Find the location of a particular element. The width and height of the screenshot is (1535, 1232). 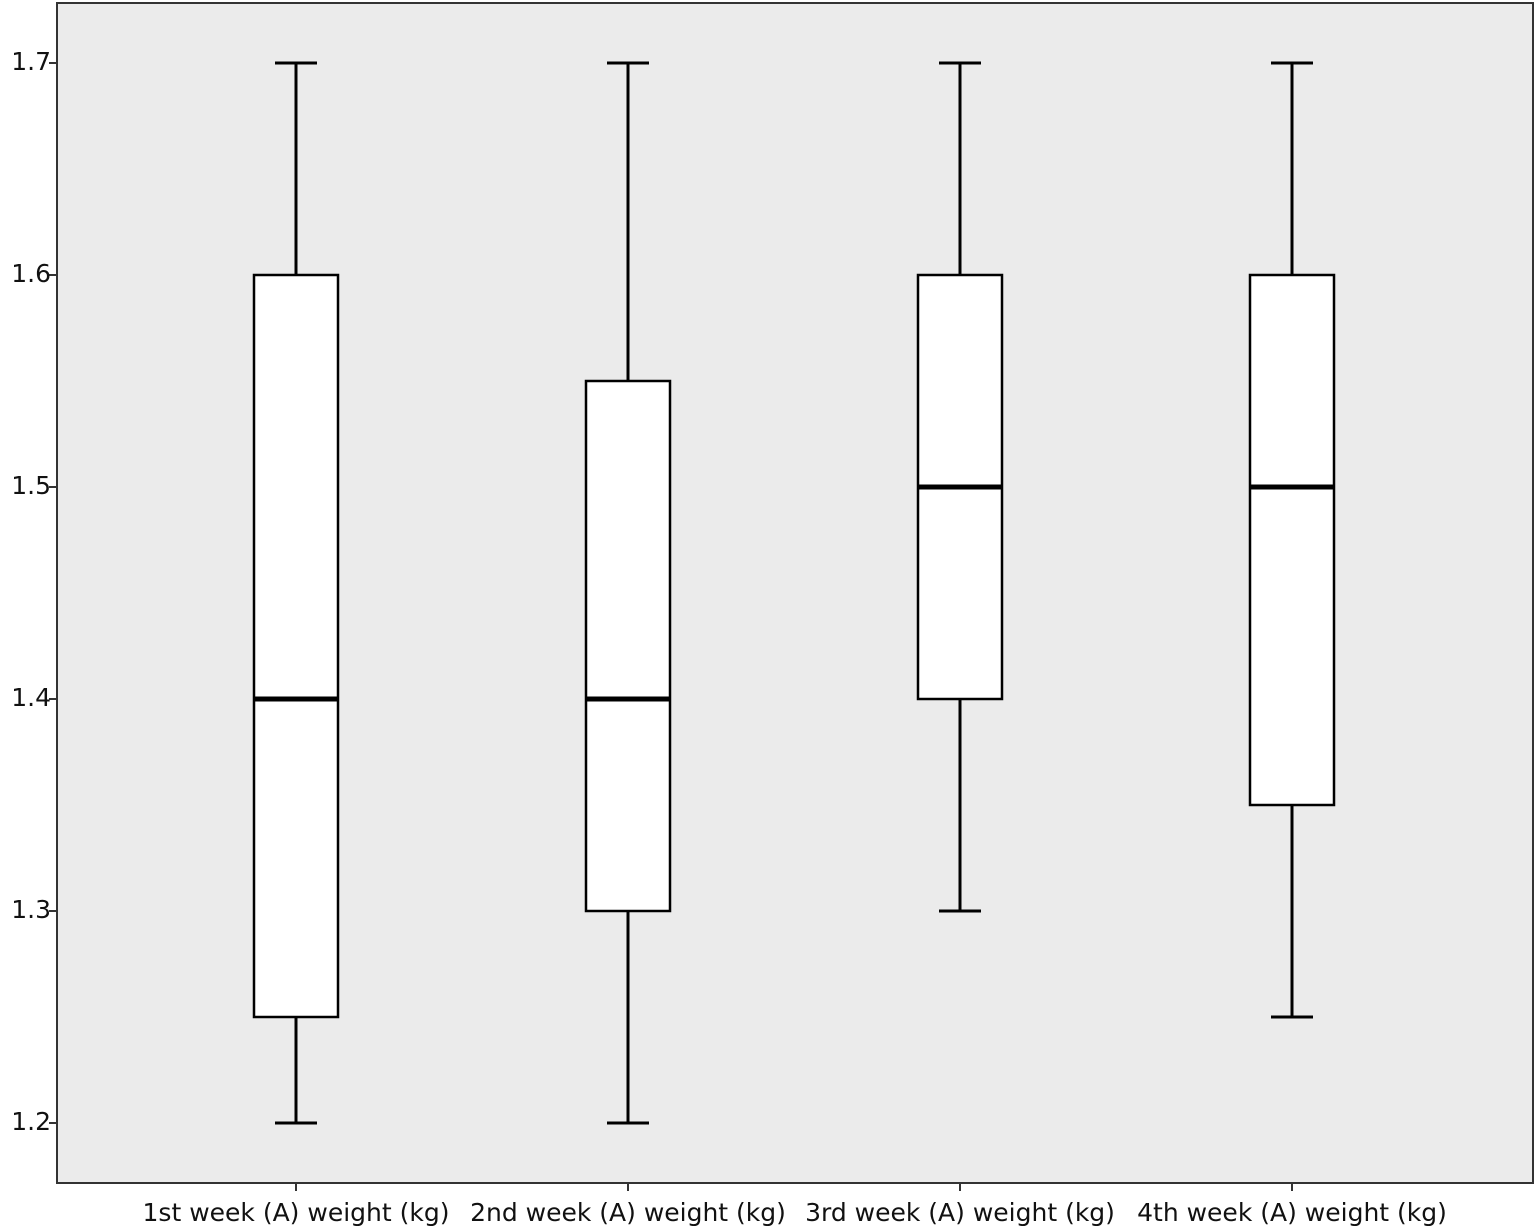

y-tick-label: 1.5 is located at coordinates (31, 485).